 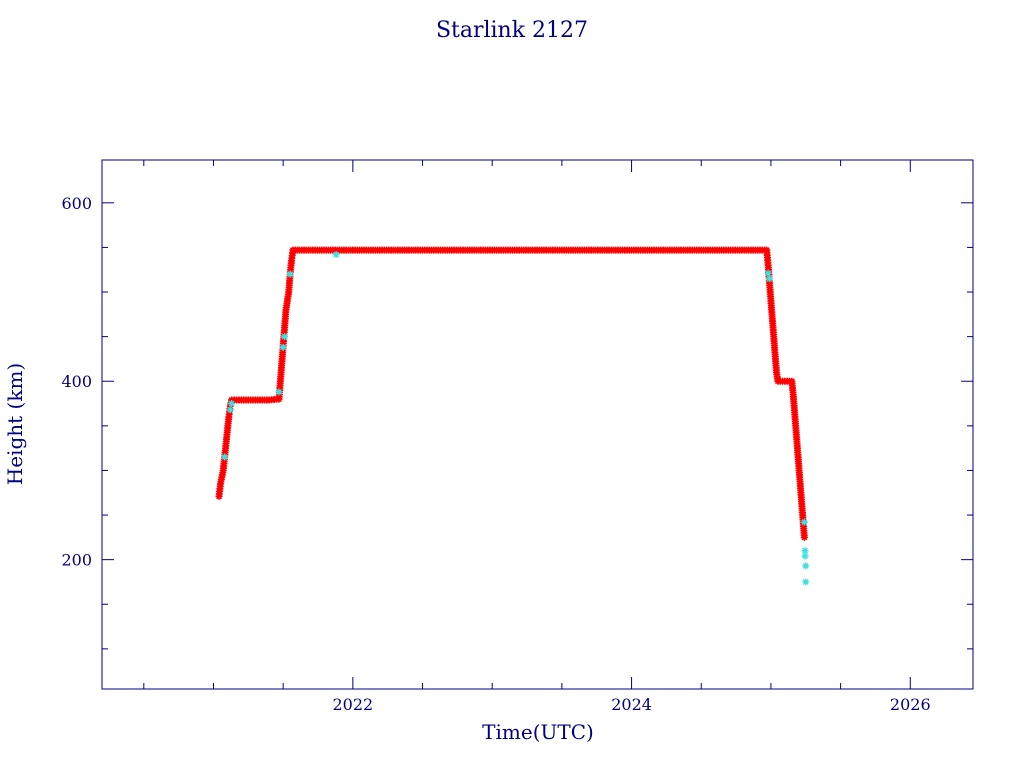 What do you see at coordinates (631, 704) in the screenshot?
I see `x-tick-label: 2024` at bounding box center [631, 704].